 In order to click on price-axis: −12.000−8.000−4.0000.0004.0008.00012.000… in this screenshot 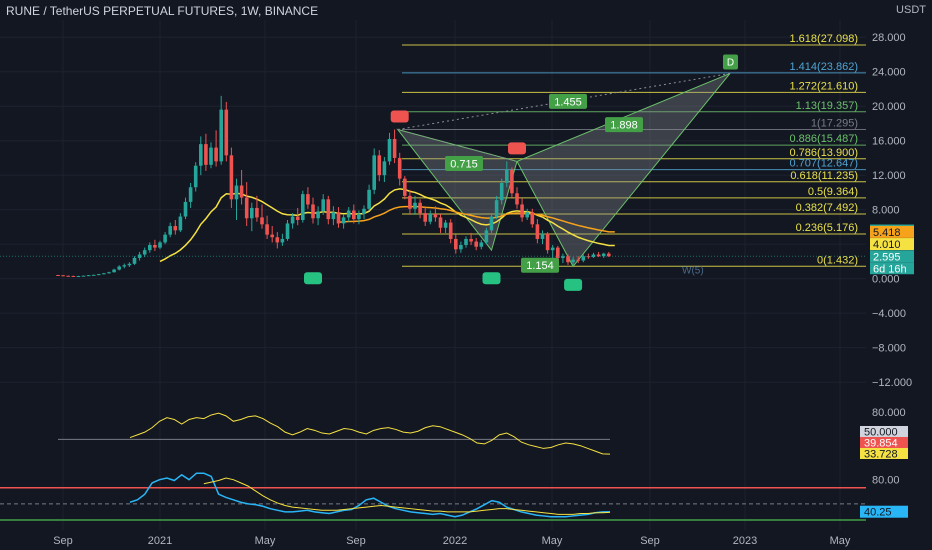, I will do `click(892, 210)`.